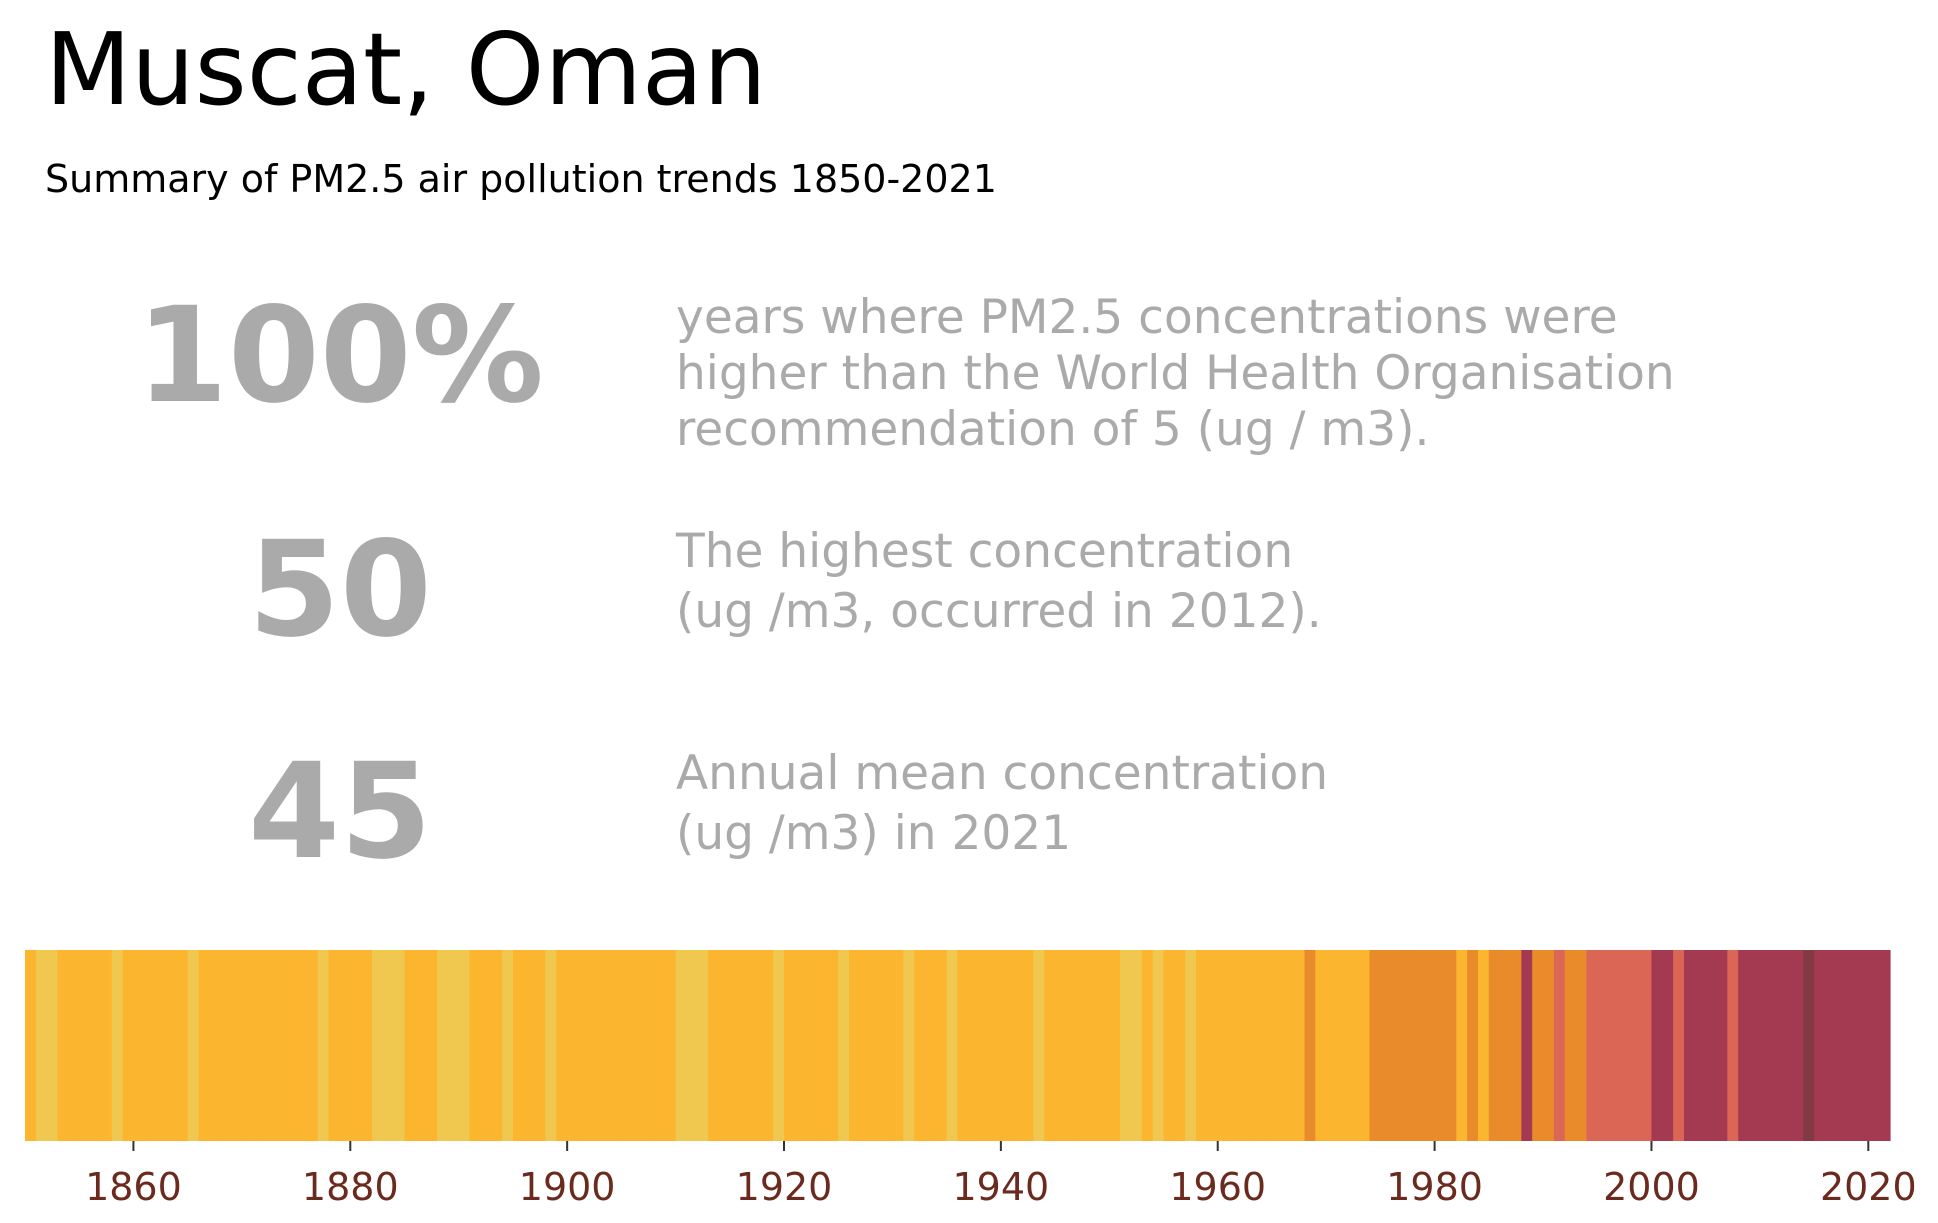 This screenshot has width=1938, height=1223. I want to click on stripe-1900, so click(573, 1045).